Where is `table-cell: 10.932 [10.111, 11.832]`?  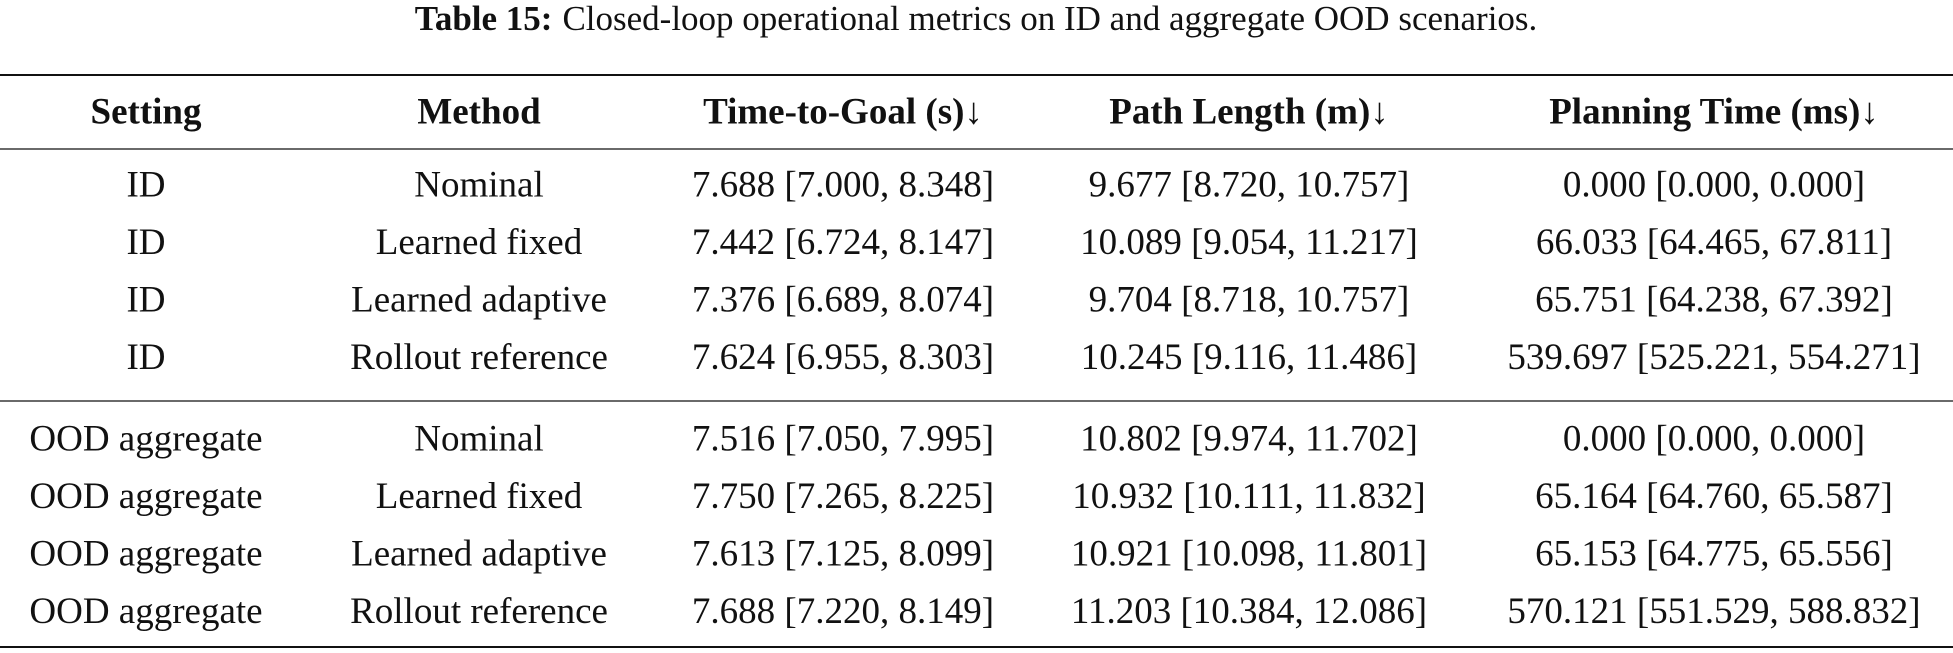 table-cell: 10.932 [10.111, 11.832] is located at coordinates (1249, 496).